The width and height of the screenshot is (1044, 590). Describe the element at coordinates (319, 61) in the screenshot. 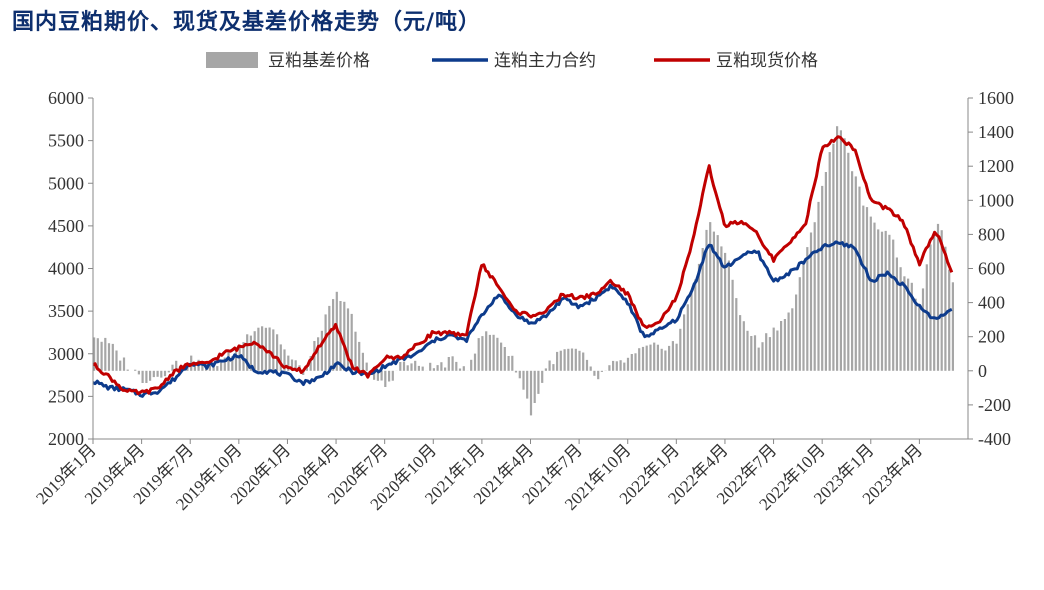

I see `legend-label: 豆粕基差价格` at that location.